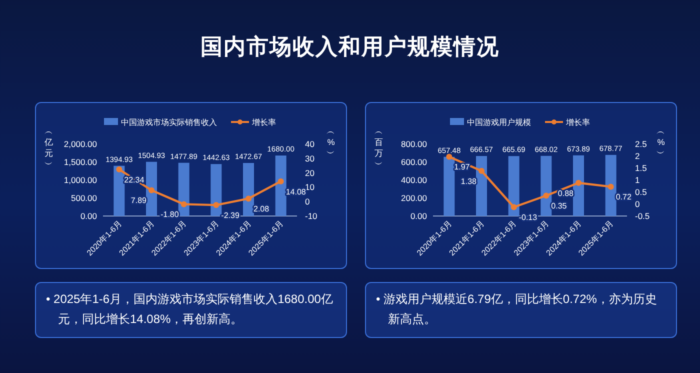  I want to click on data-label: 1.38, so click(469, 181).